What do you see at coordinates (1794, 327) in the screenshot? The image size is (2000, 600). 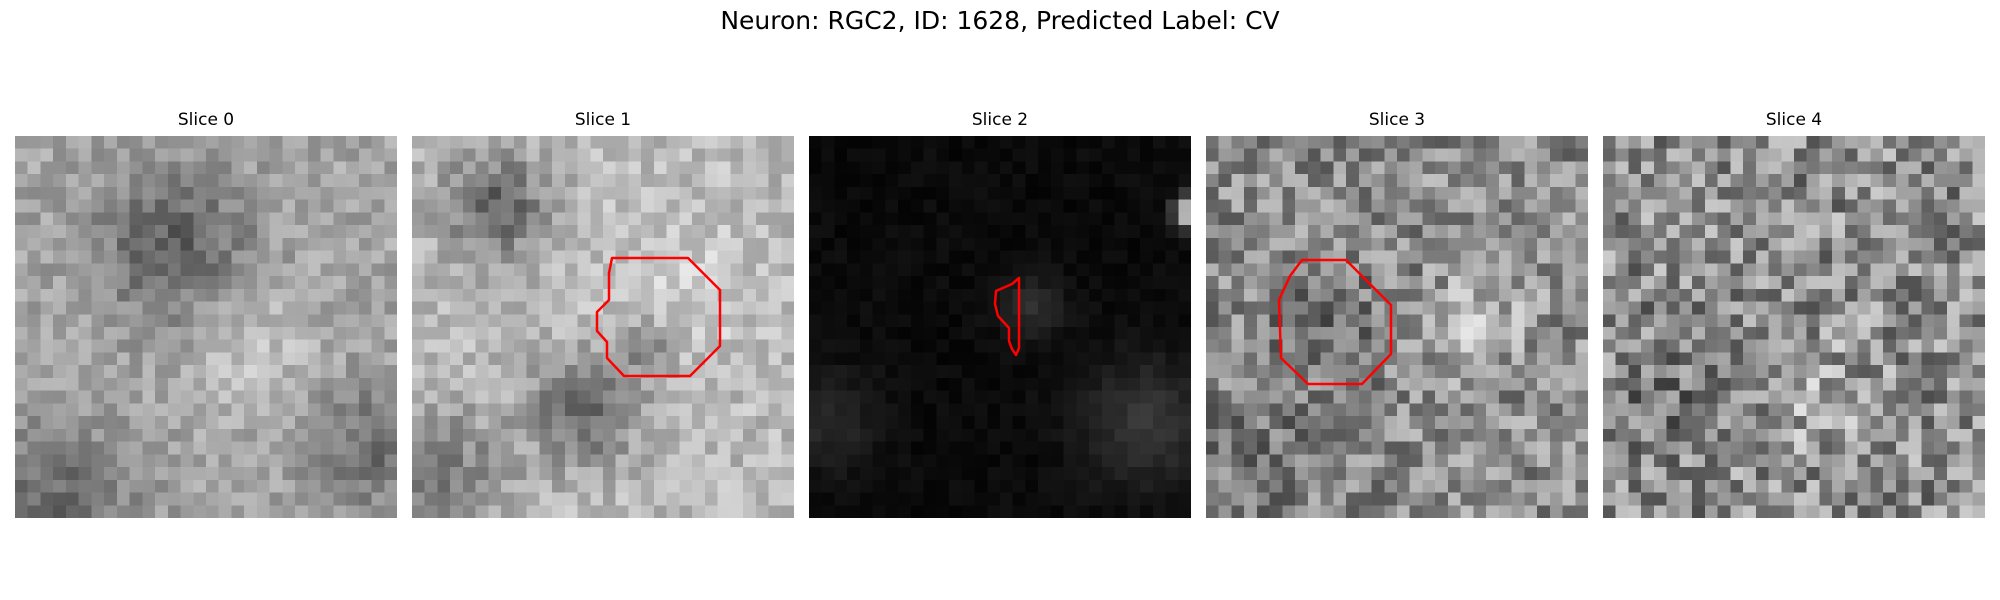 I see `slice-4-image` at bounding box center [1794, 327].